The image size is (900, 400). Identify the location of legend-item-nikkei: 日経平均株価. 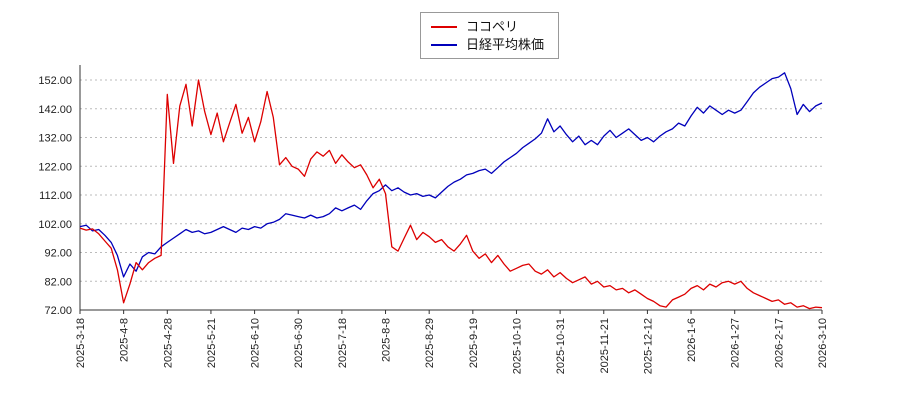
(487, 44).